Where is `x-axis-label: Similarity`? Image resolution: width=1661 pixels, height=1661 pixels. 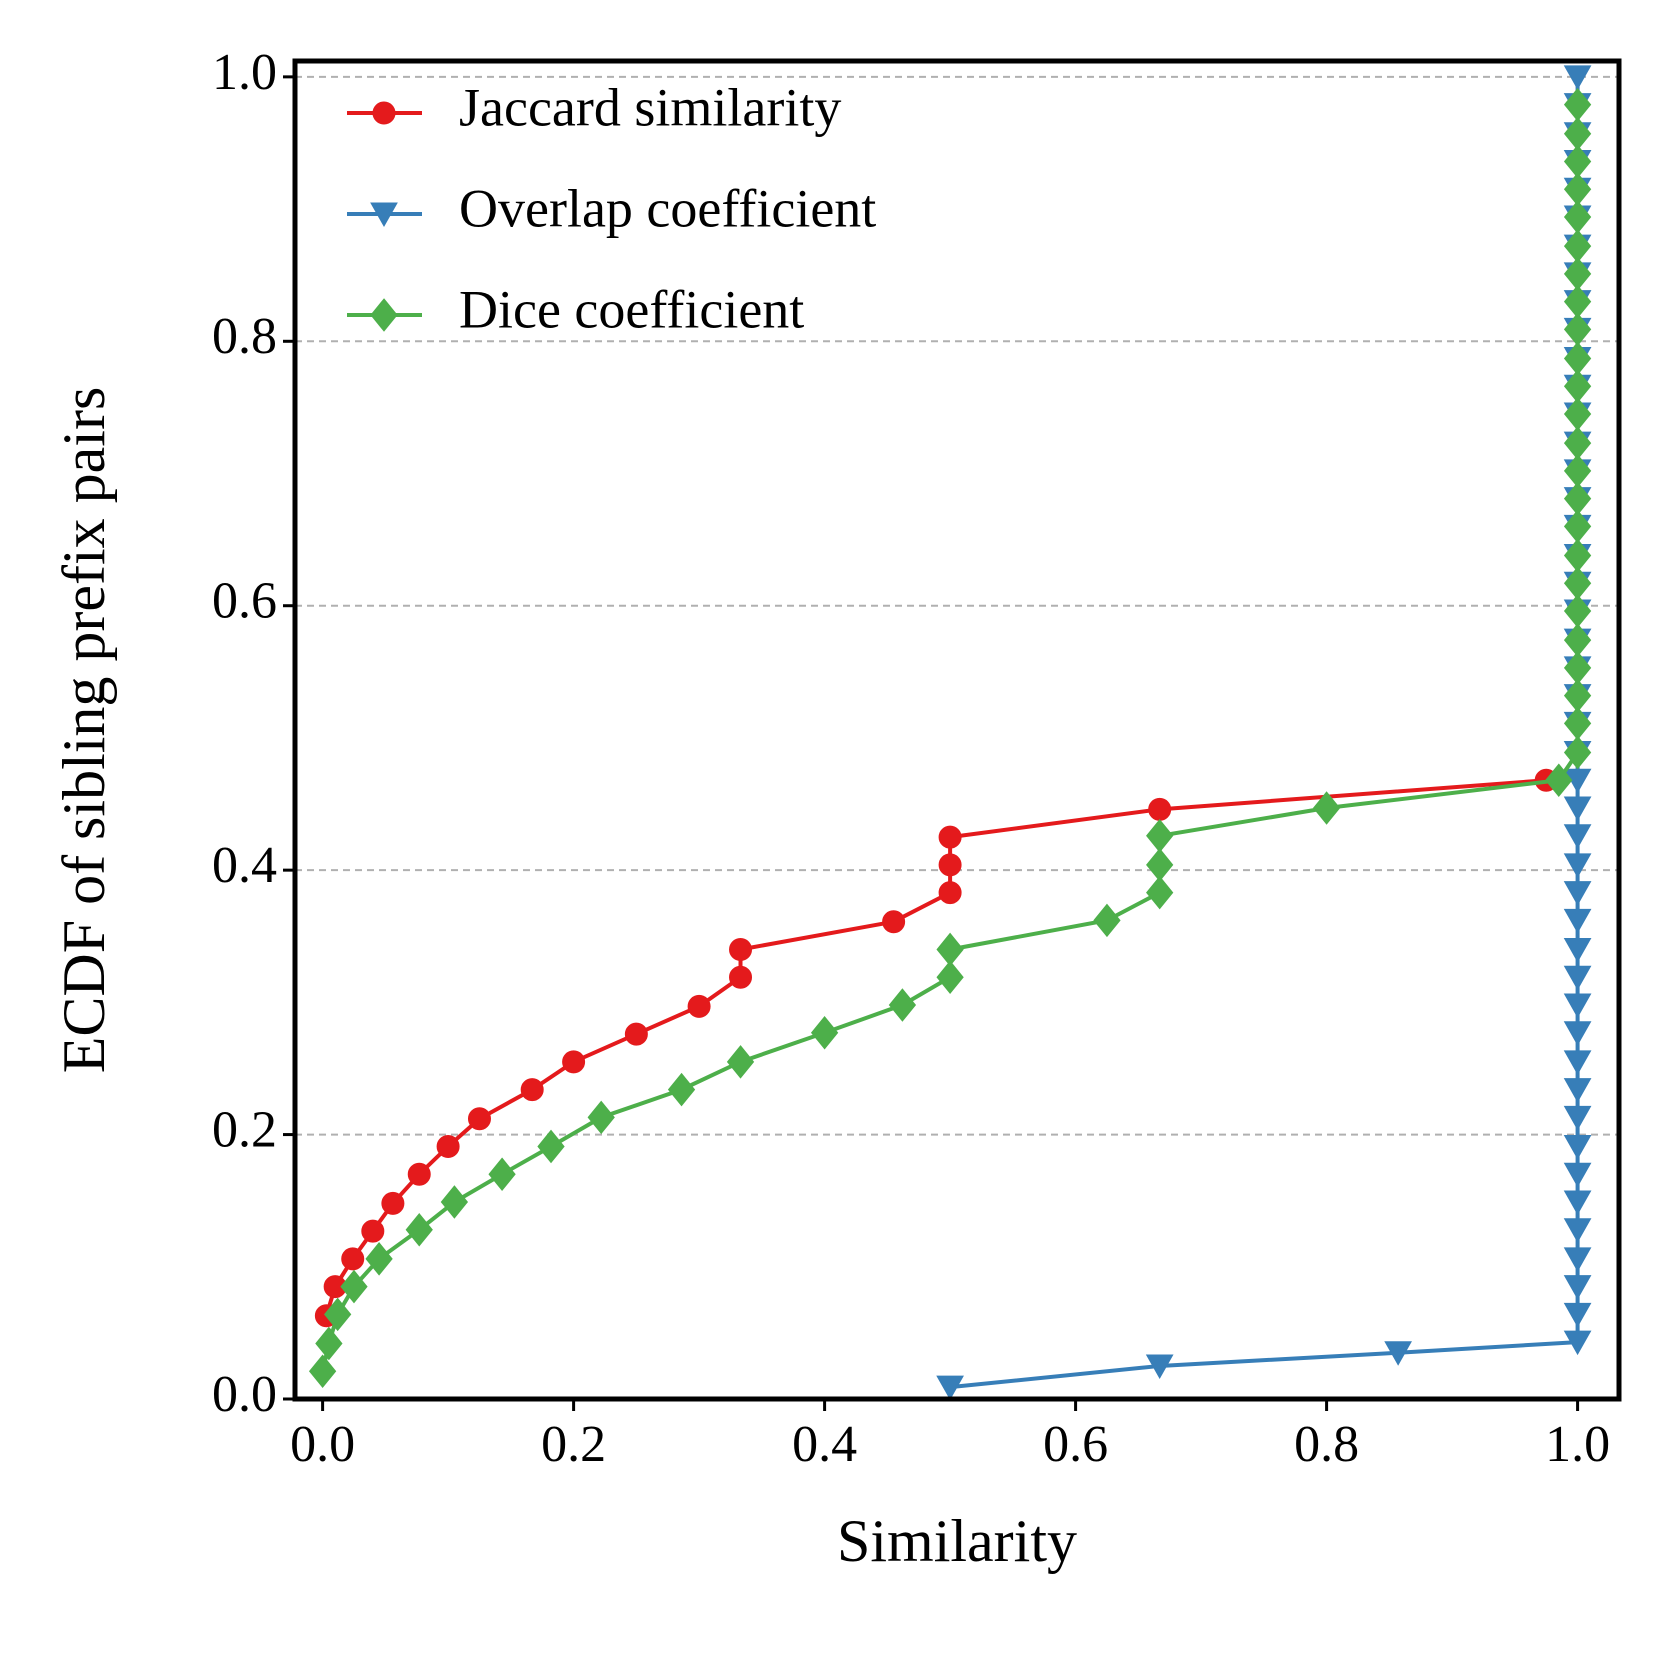
x-axis-label: Similarity is located at coordinates (957, 1541).